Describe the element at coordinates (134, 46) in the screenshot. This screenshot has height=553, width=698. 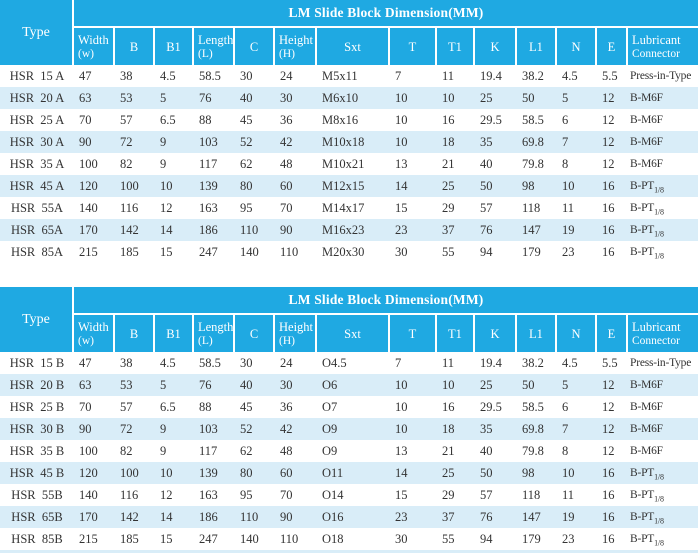
I see `column-label: B` at that location.